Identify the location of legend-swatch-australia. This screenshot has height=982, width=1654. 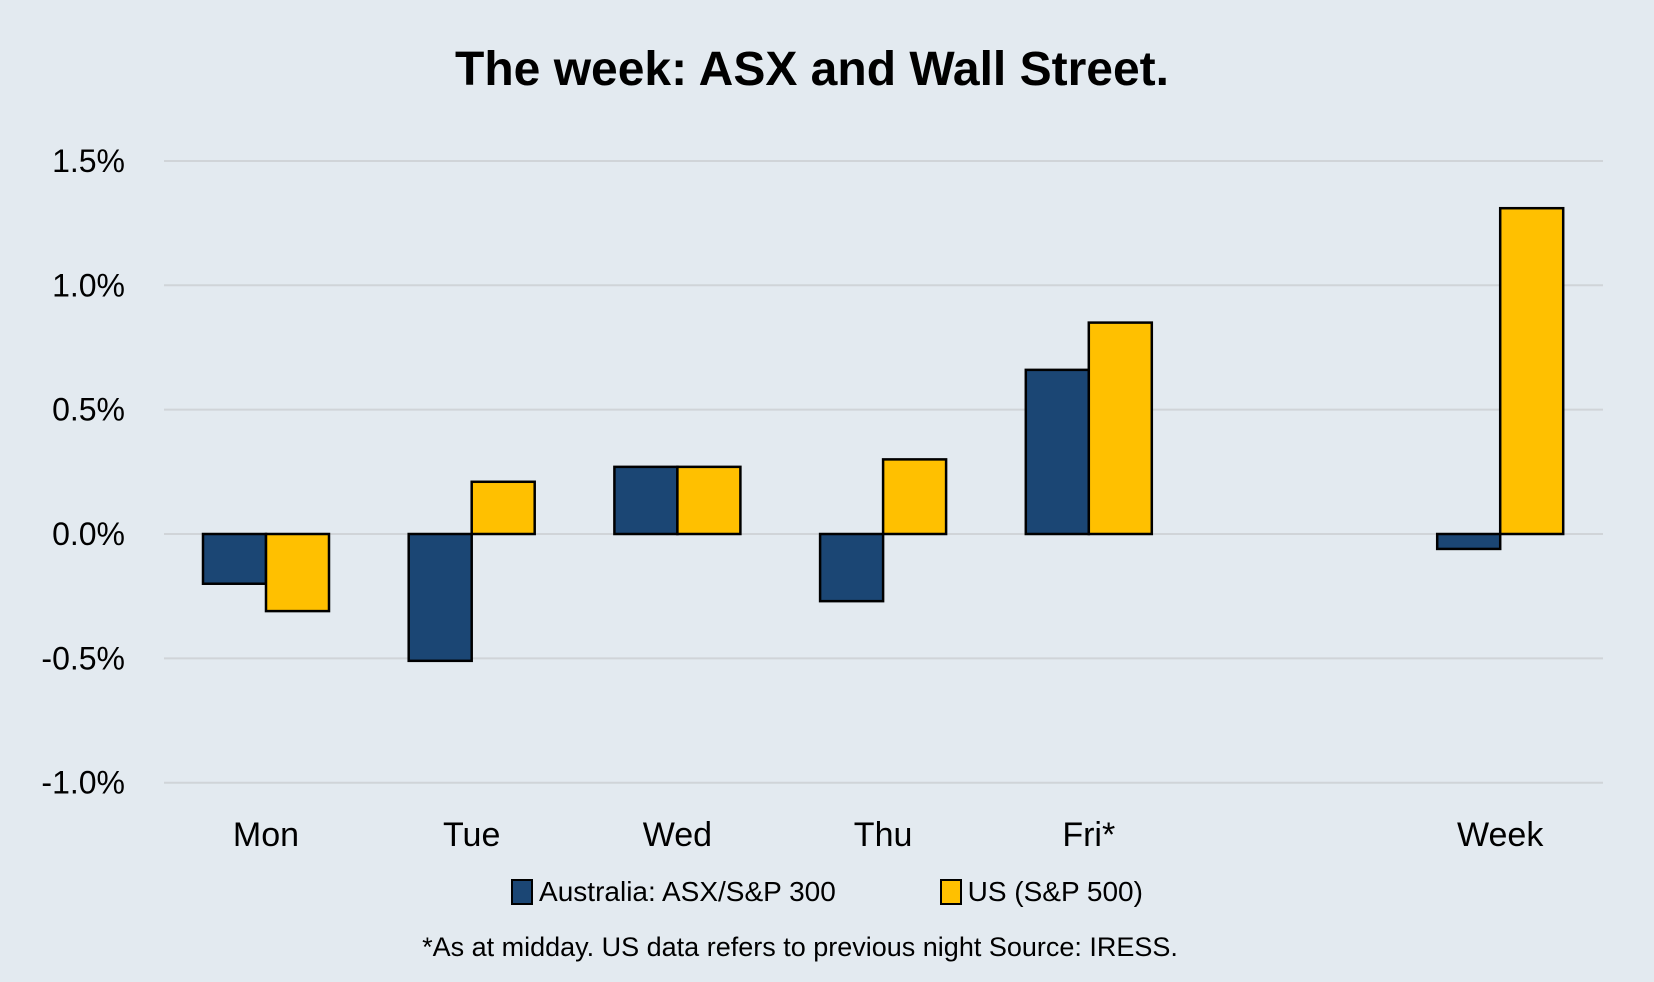
(522, 892).